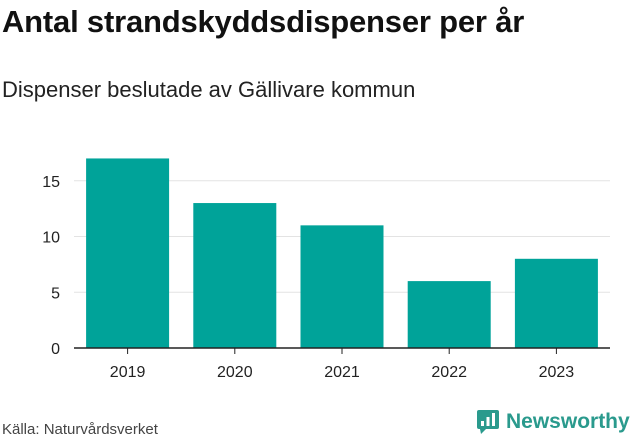  What do you see at coordinates (449, 372) in the screenshot?
I see `x-tick-label: 2022` at bounding box center [449, 372].